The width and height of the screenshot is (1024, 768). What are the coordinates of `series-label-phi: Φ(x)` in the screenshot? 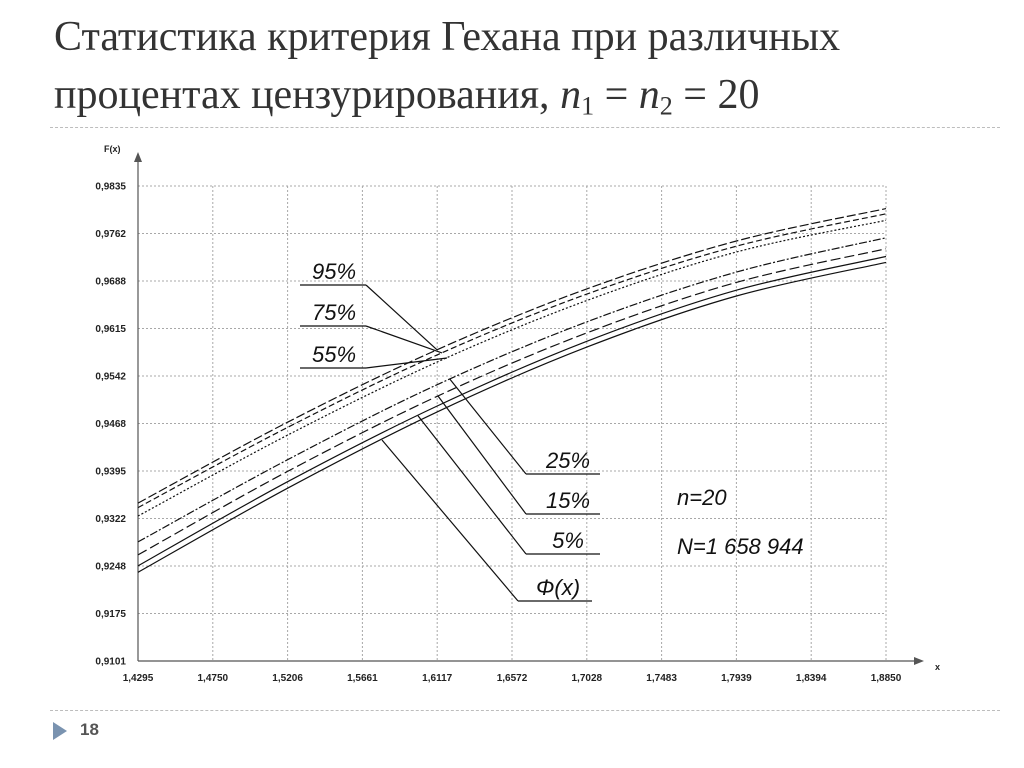 It's located at (558, 587).